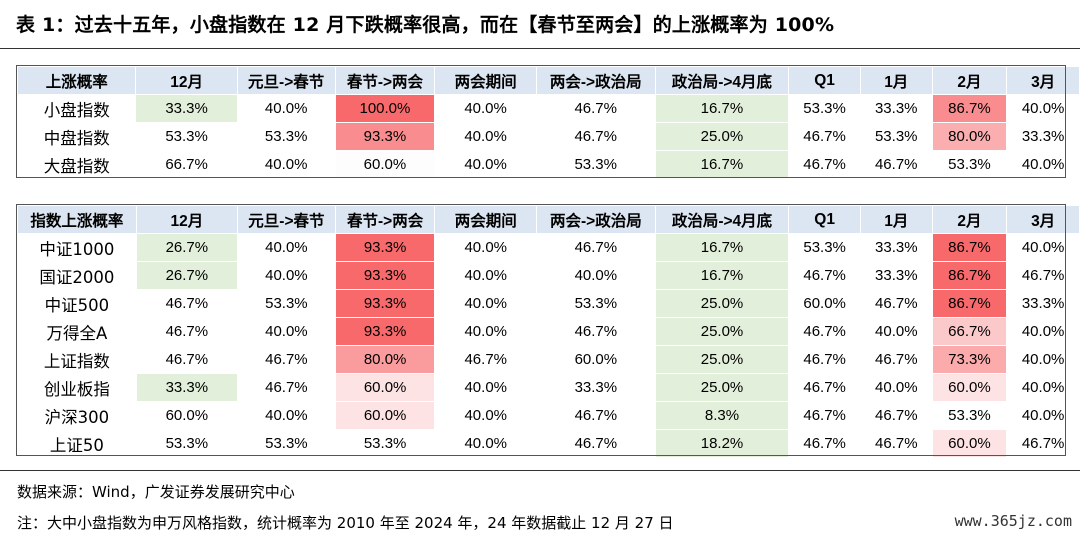 This screenshot has width=1080, height=536. What do you see at coordinates (187, 247) in the screenshot?
I see `probability-cell: 26.7%` at bounding box center [187, 247].